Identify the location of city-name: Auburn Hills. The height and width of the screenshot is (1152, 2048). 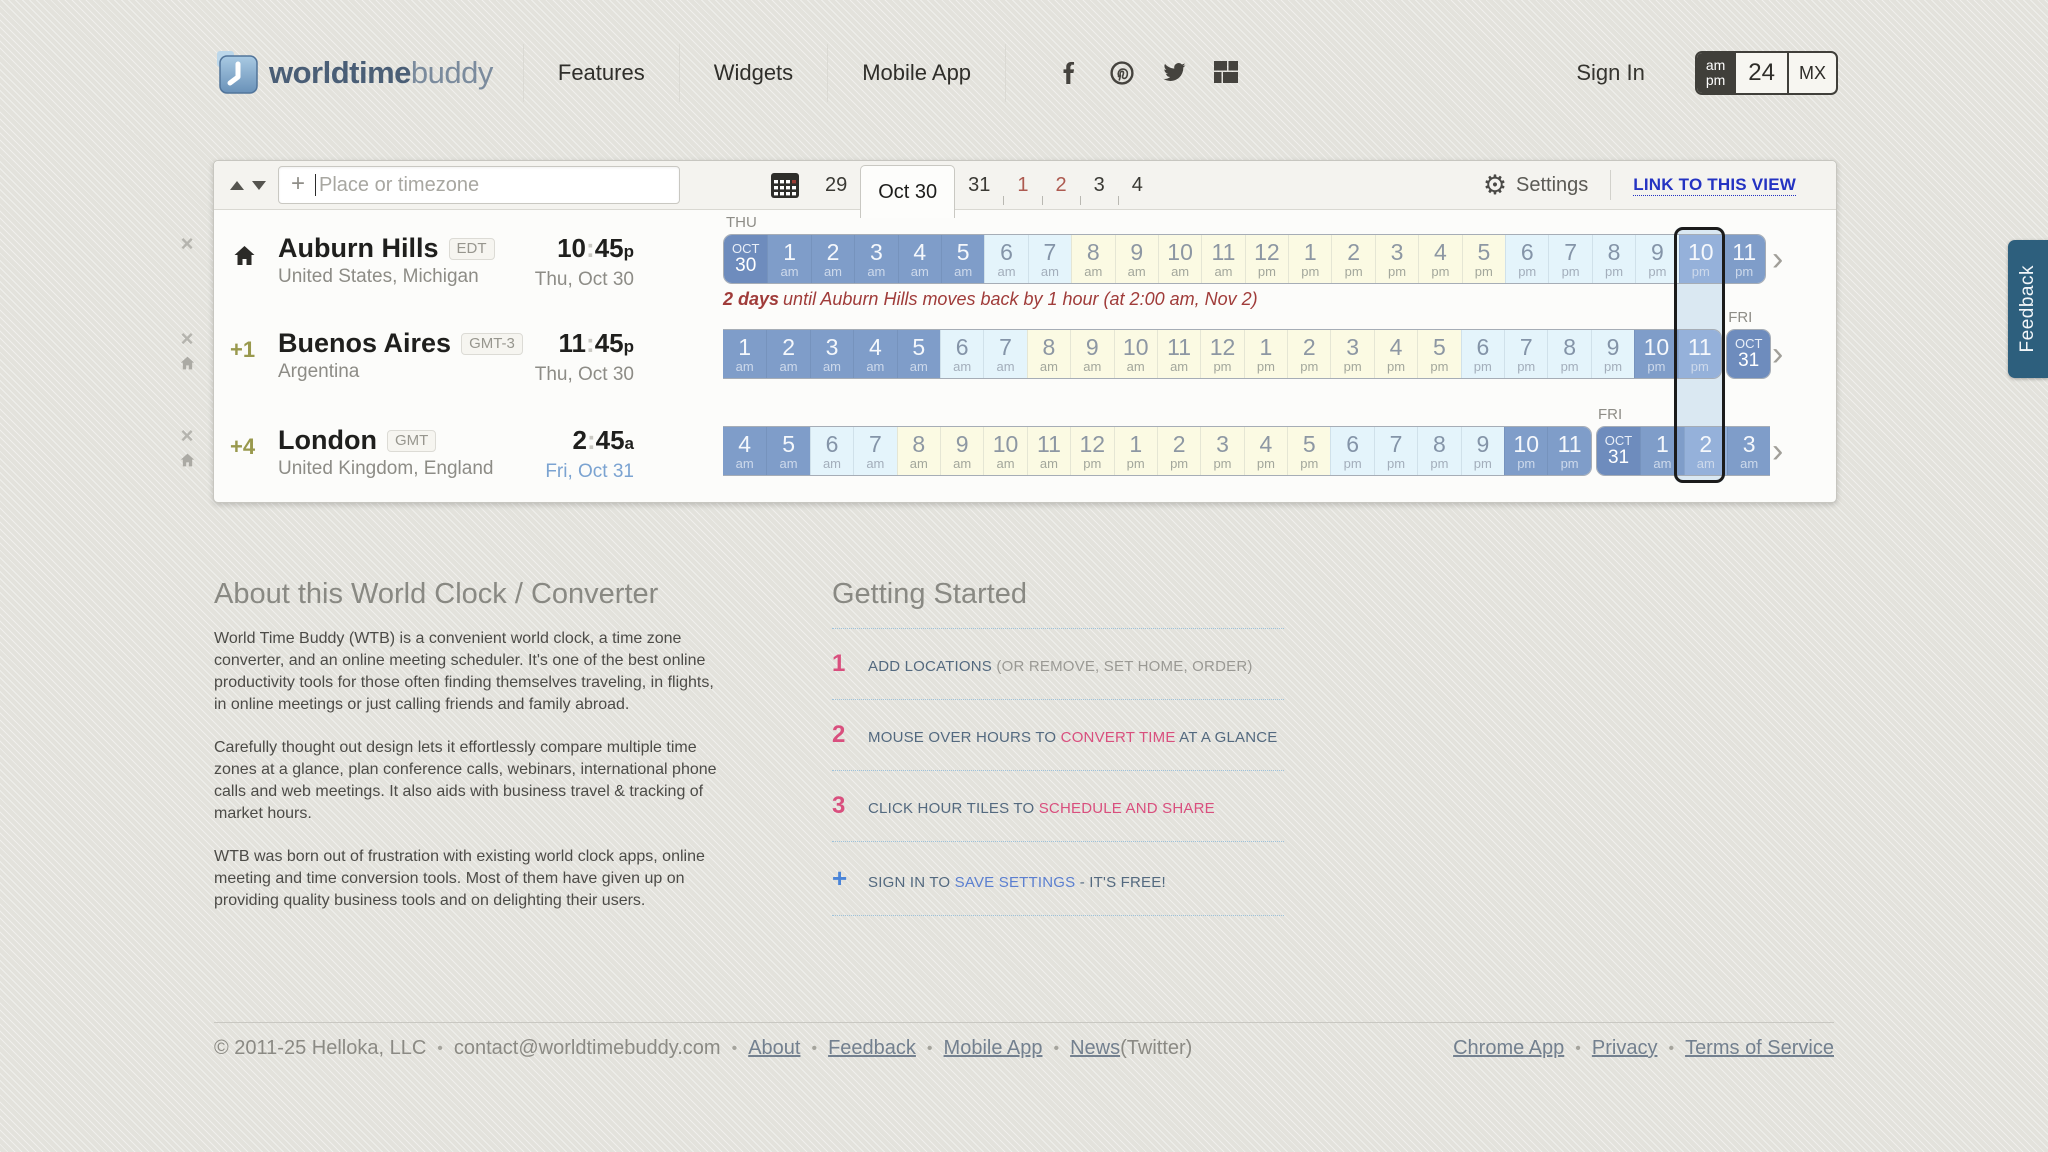
(358, 248).